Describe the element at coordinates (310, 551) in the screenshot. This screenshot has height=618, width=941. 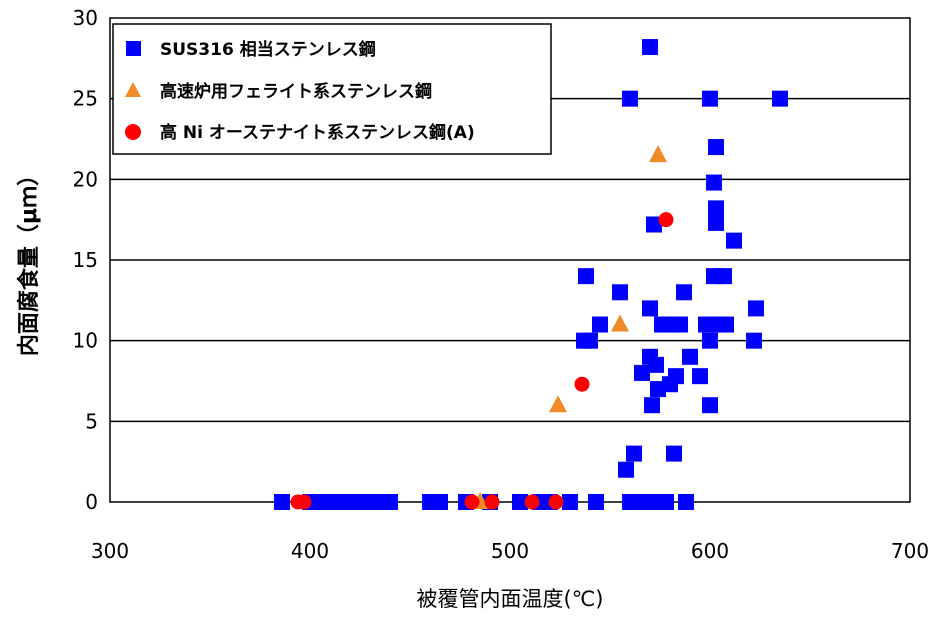
I see `x-tick-label: 400` at that location.